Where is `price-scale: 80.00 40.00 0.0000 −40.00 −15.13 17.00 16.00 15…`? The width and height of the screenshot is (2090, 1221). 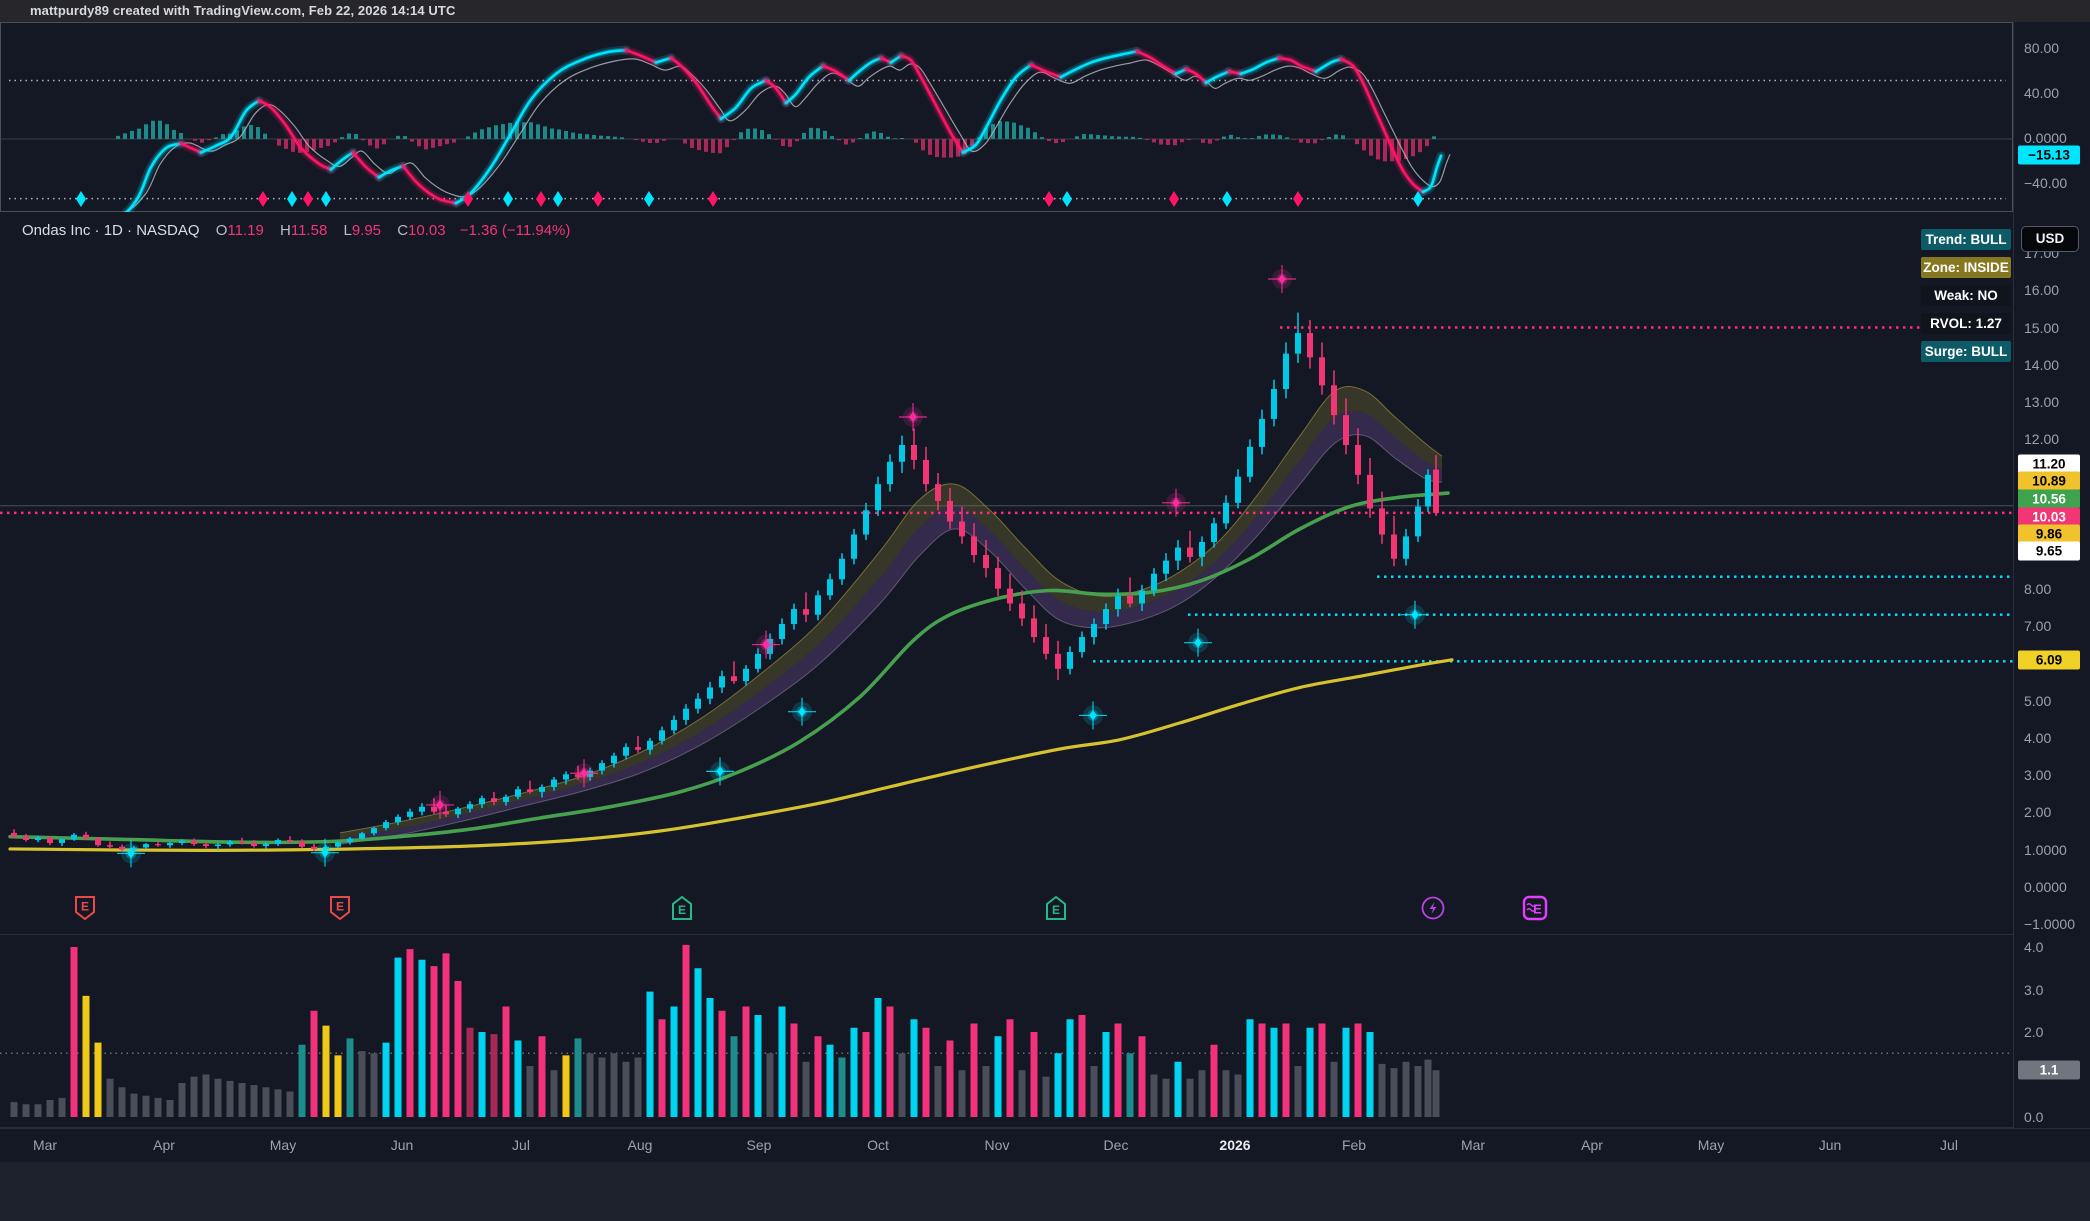 price-scale: 80.00 40.00 0.0000 −40.00 −15.13 17.00 16.00 15… is located at coordinates (2051, 592).